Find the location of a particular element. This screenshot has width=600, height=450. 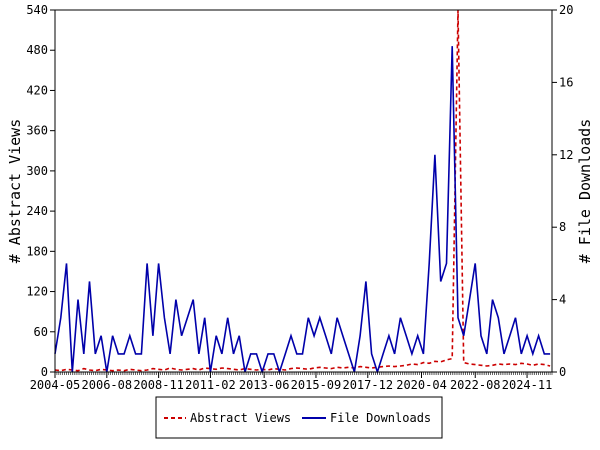

x-tick-label: 2004-05 is located at coordinates (55, 385).